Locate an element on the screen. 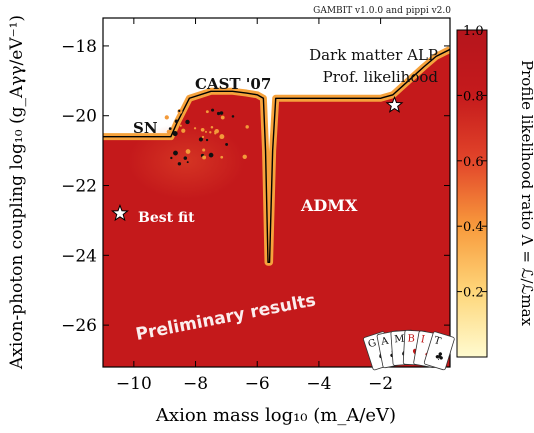 This screenshot has width=534, height=433. y-axis-label: Axion-photon coupling log₁₀ (g_Aγγ/eV⁻¹) is located at coordinates (17, 192).